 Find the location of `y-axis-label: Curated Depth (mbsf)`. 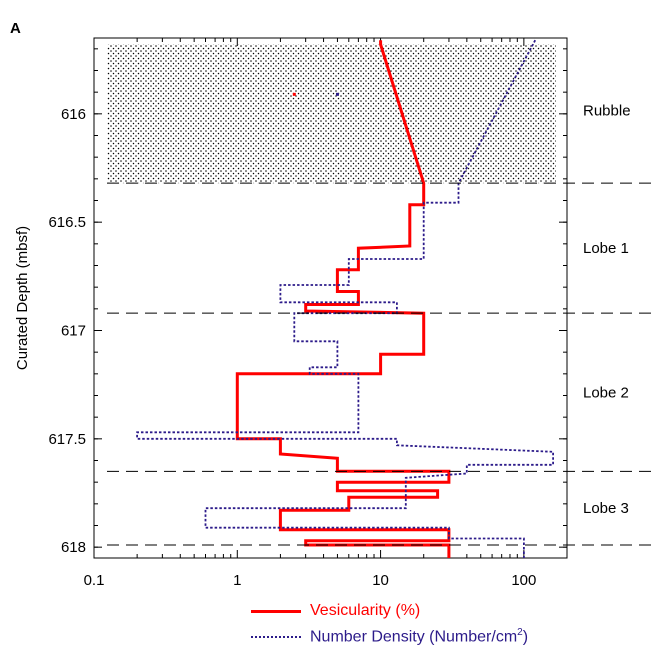

y-axis-label: Curated Depth (mbsf) is located at coordinates (22, 298).